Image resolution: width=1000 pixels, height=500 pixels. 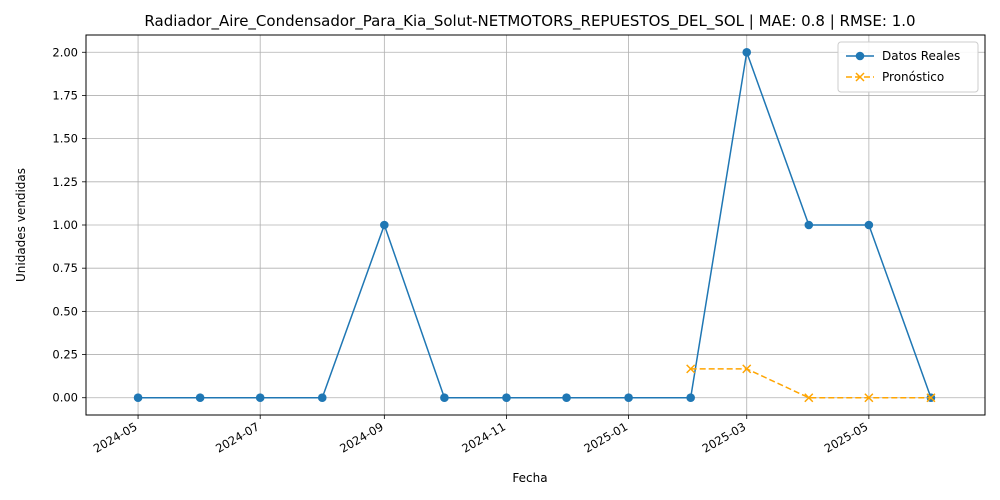 I want to click on y-axis-ticks: 0.00 0.25 0.50 0.75 1.00 1.25 1.50 1.75 2.00, so click(x=69, y=225).